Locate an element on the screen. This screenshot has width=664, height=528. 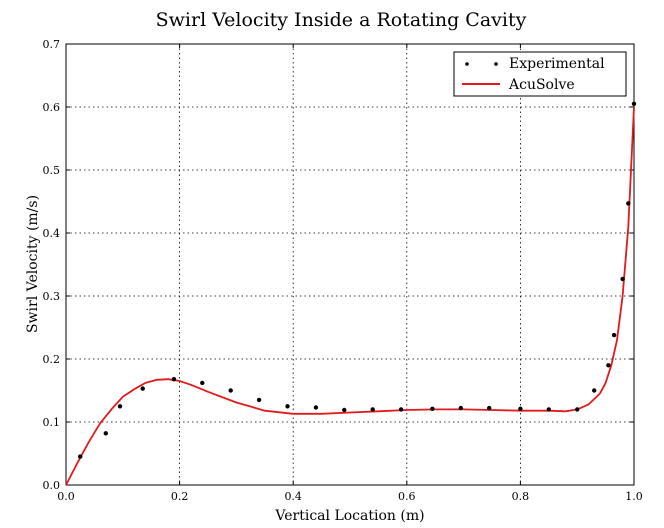
x-tick-label: 0.4 is located at coordinates (293, 496).